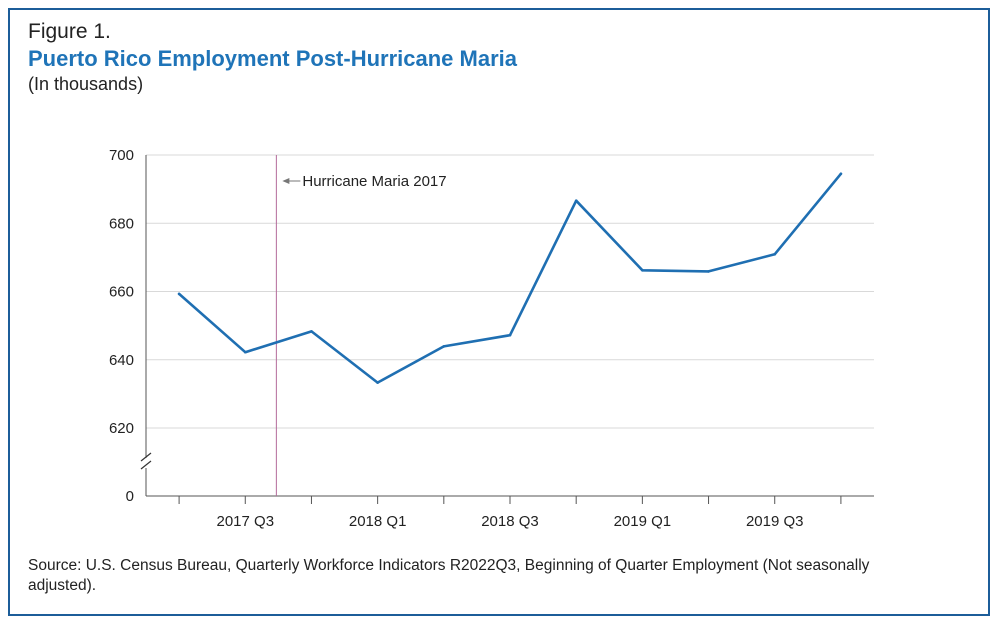 The width and height of the screenshot is (1000, 626). Describe the element at coordinates (643, 521) in the screenshot. I see `x-tick-label: 2019 Q1` at that location.